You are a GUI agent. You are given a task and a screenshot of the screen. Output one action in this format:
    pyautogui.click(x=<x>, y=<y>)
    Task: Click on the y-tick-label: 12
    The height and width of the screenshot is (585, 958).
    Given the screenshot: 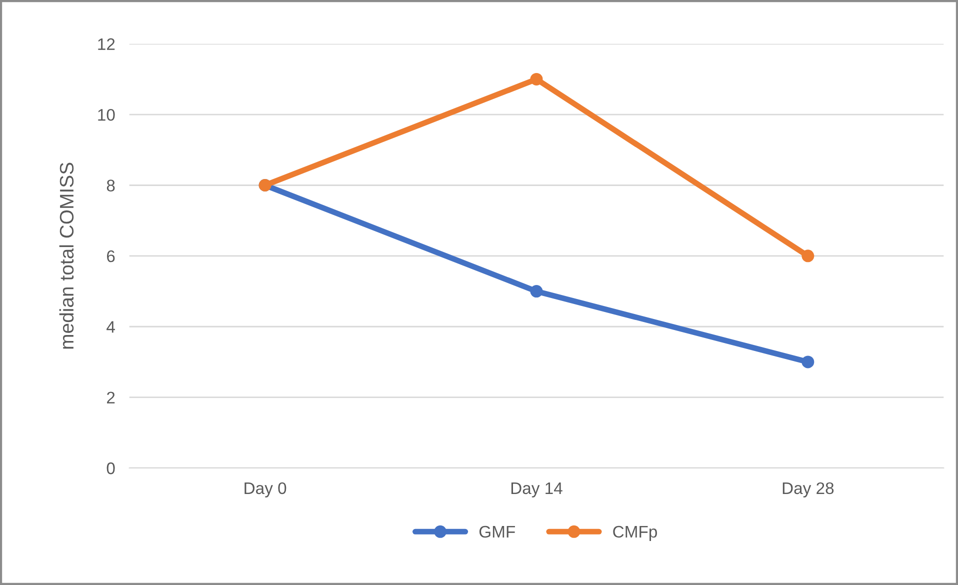 What is the action you would take?
    pyautogui.click(x=106, y=44)
    